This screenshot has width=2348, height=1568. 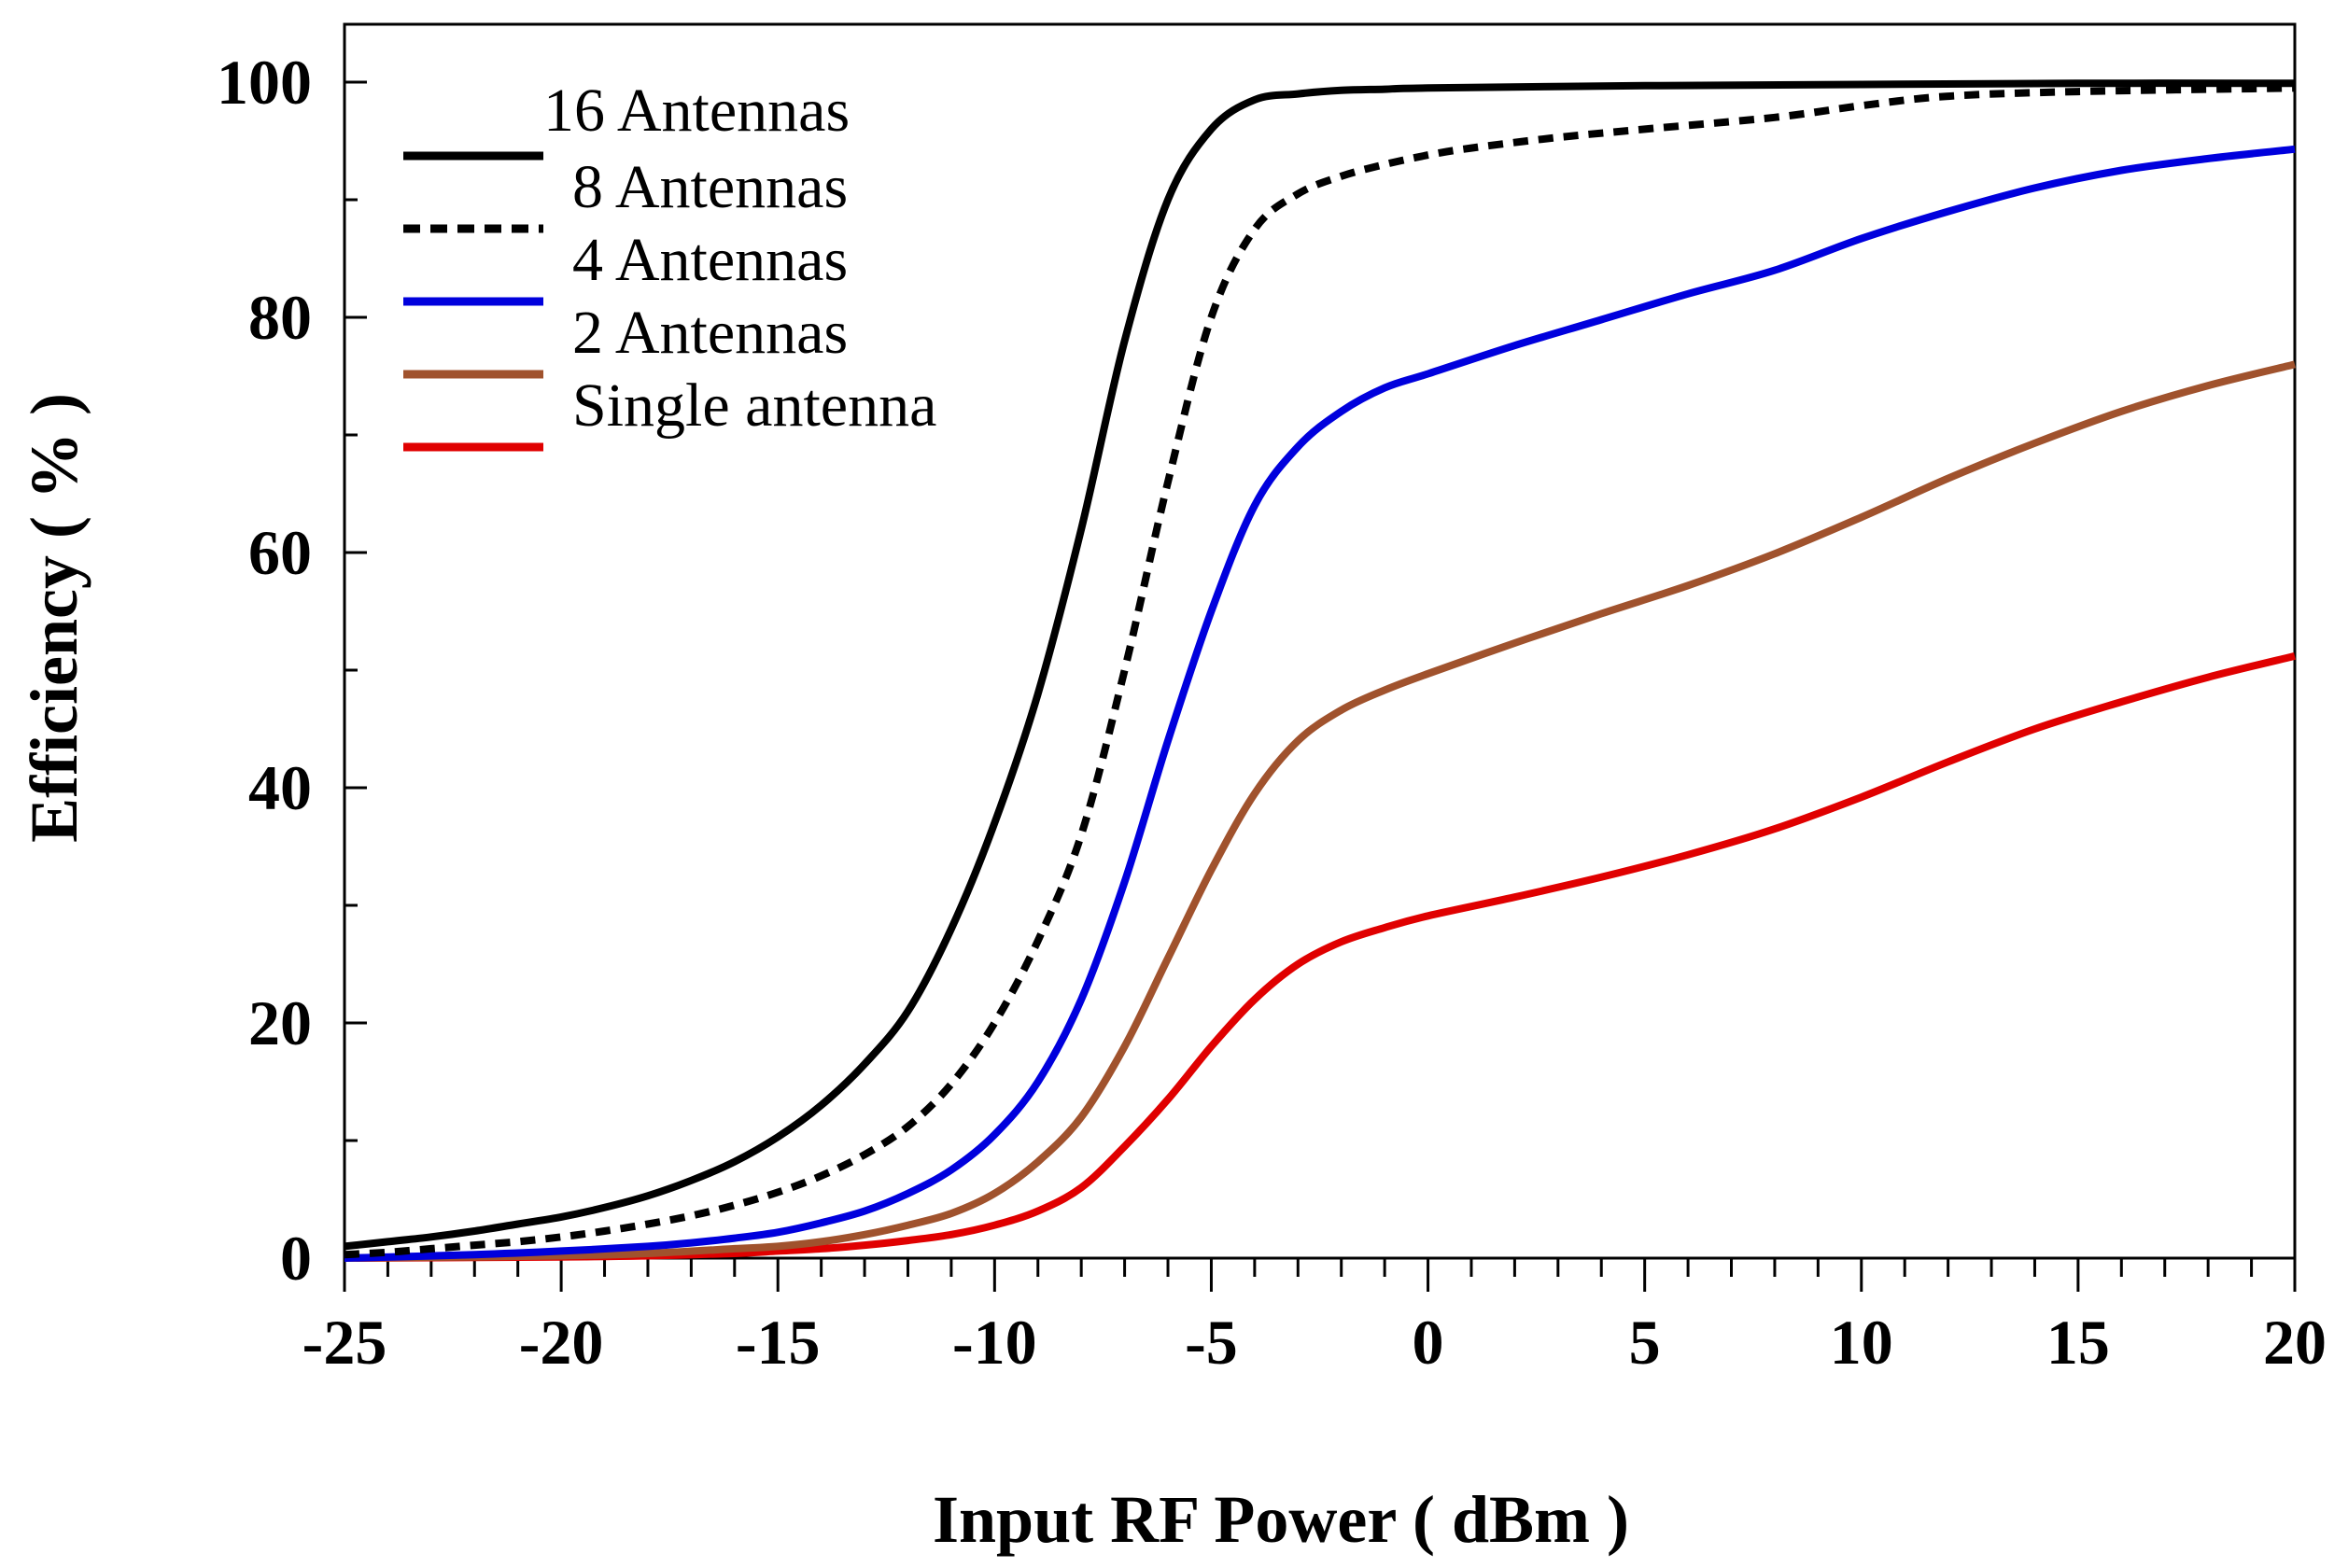 I want to click on x-tick-label: -10, so click(x=994, y=1342).